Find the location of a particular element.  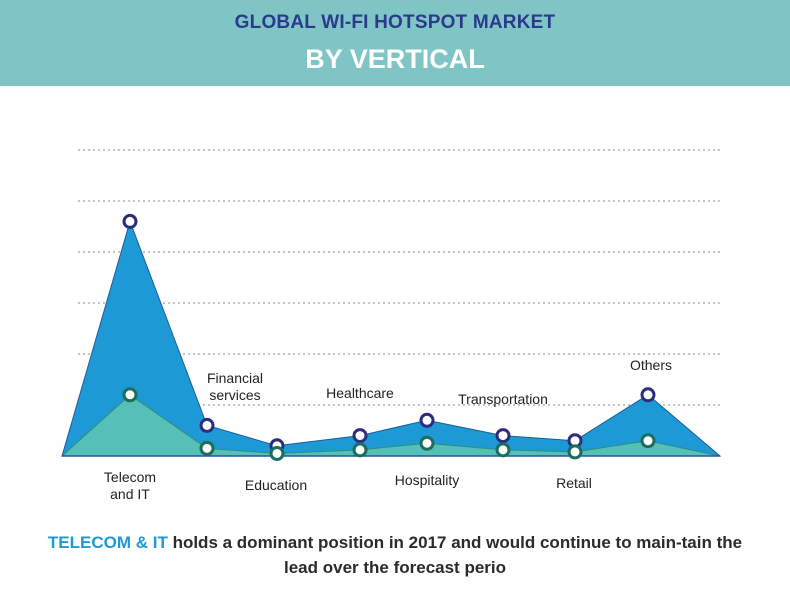

category-label: Hospitality is located at coordinates (427, 480).